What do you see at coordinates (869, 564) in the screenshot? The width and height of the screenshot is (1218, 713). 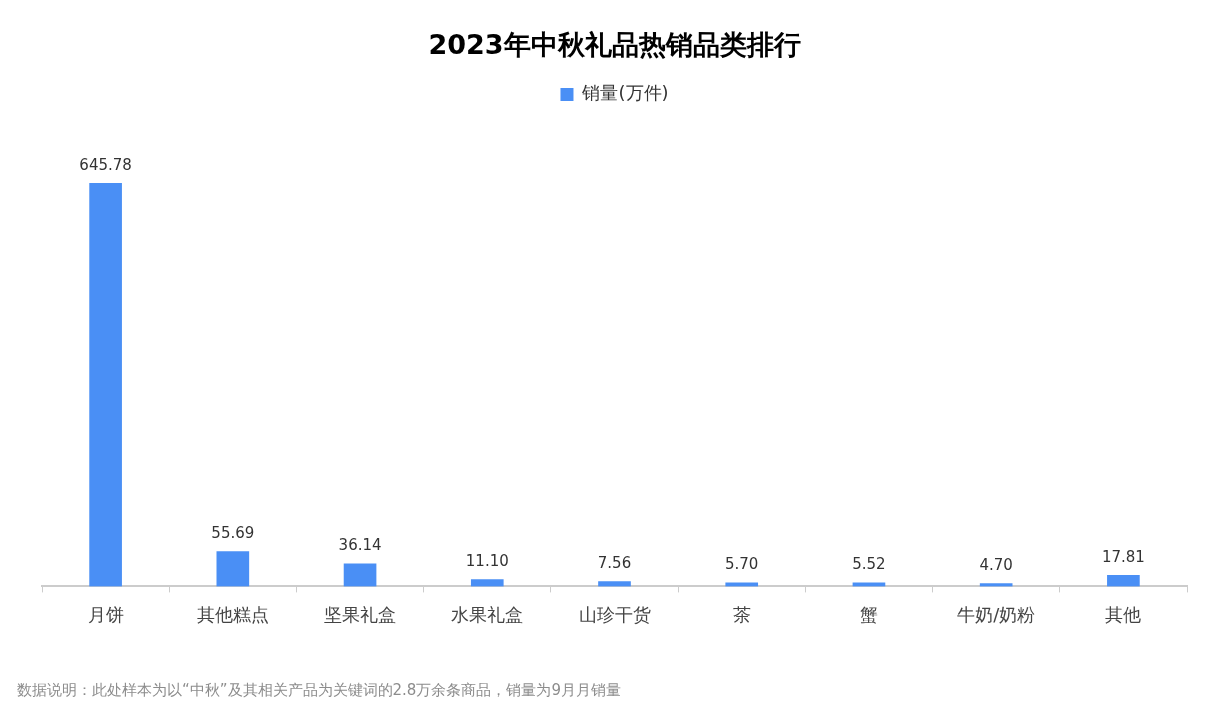 I see `data-label: 5.52` at bounding box center [869, 564].